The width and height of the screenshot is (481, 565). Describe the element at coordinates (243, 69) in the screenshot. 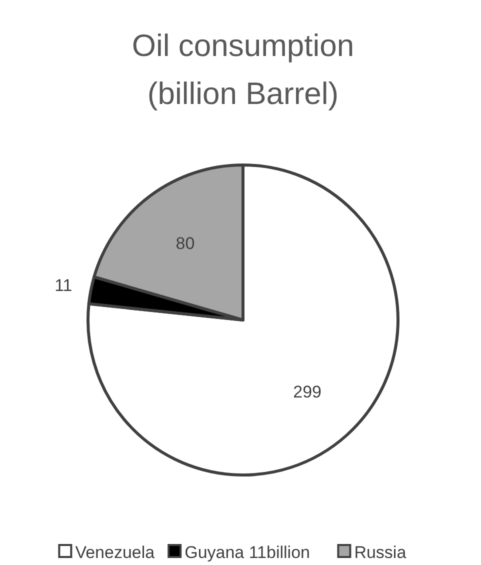

I see `chart-title: Oil consumption (billion Barrel)` at that location.